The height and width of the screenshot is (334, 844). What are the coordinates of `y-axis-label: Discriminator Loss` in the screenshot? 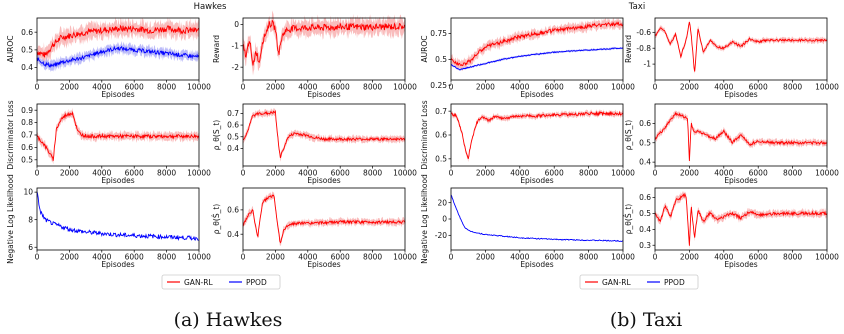 It's located at (424, 134).